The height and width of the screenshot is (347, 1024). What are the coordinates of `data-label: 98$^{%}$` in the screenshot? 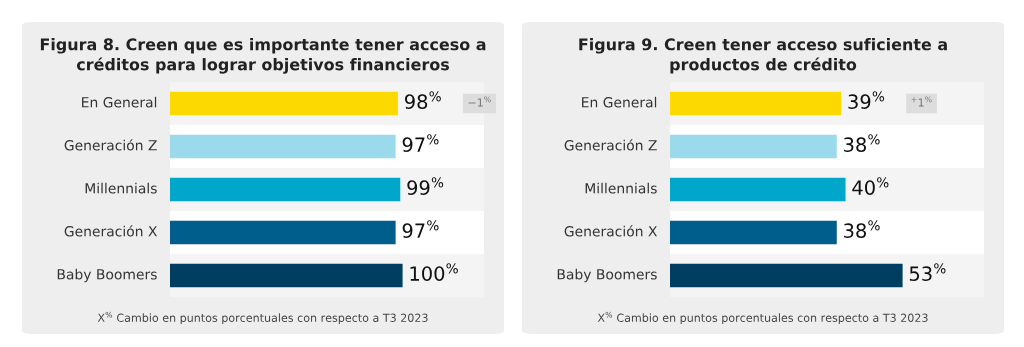 It's located at (422, 100).